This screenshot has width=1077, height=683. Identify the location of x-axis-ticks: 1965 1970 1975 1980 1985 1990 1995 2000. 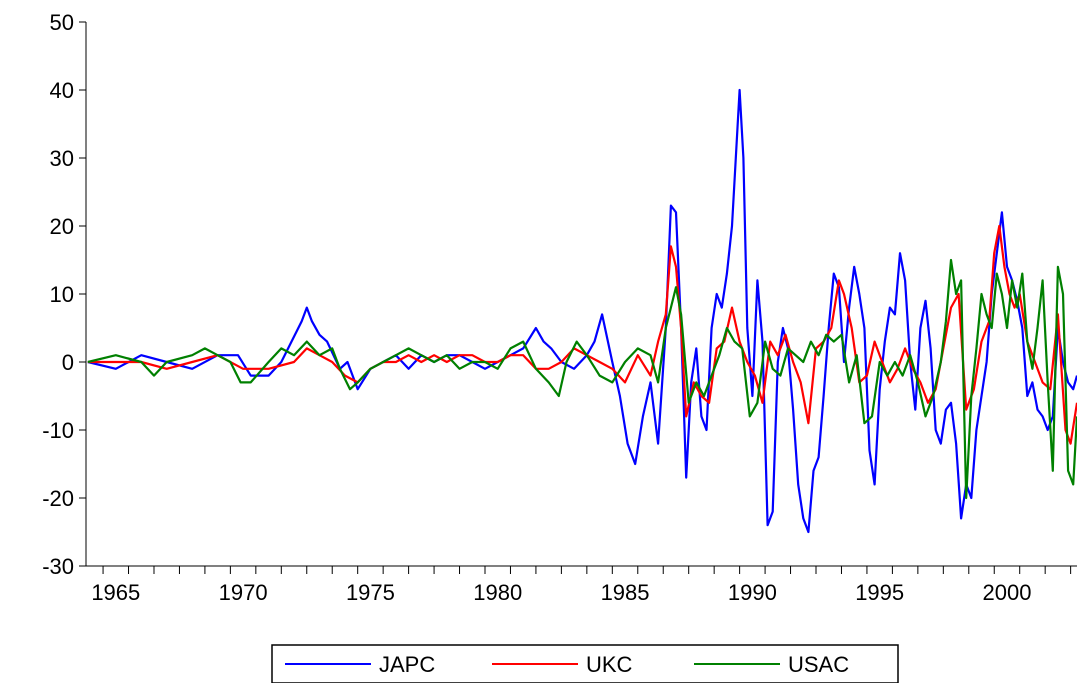
(581, 585).